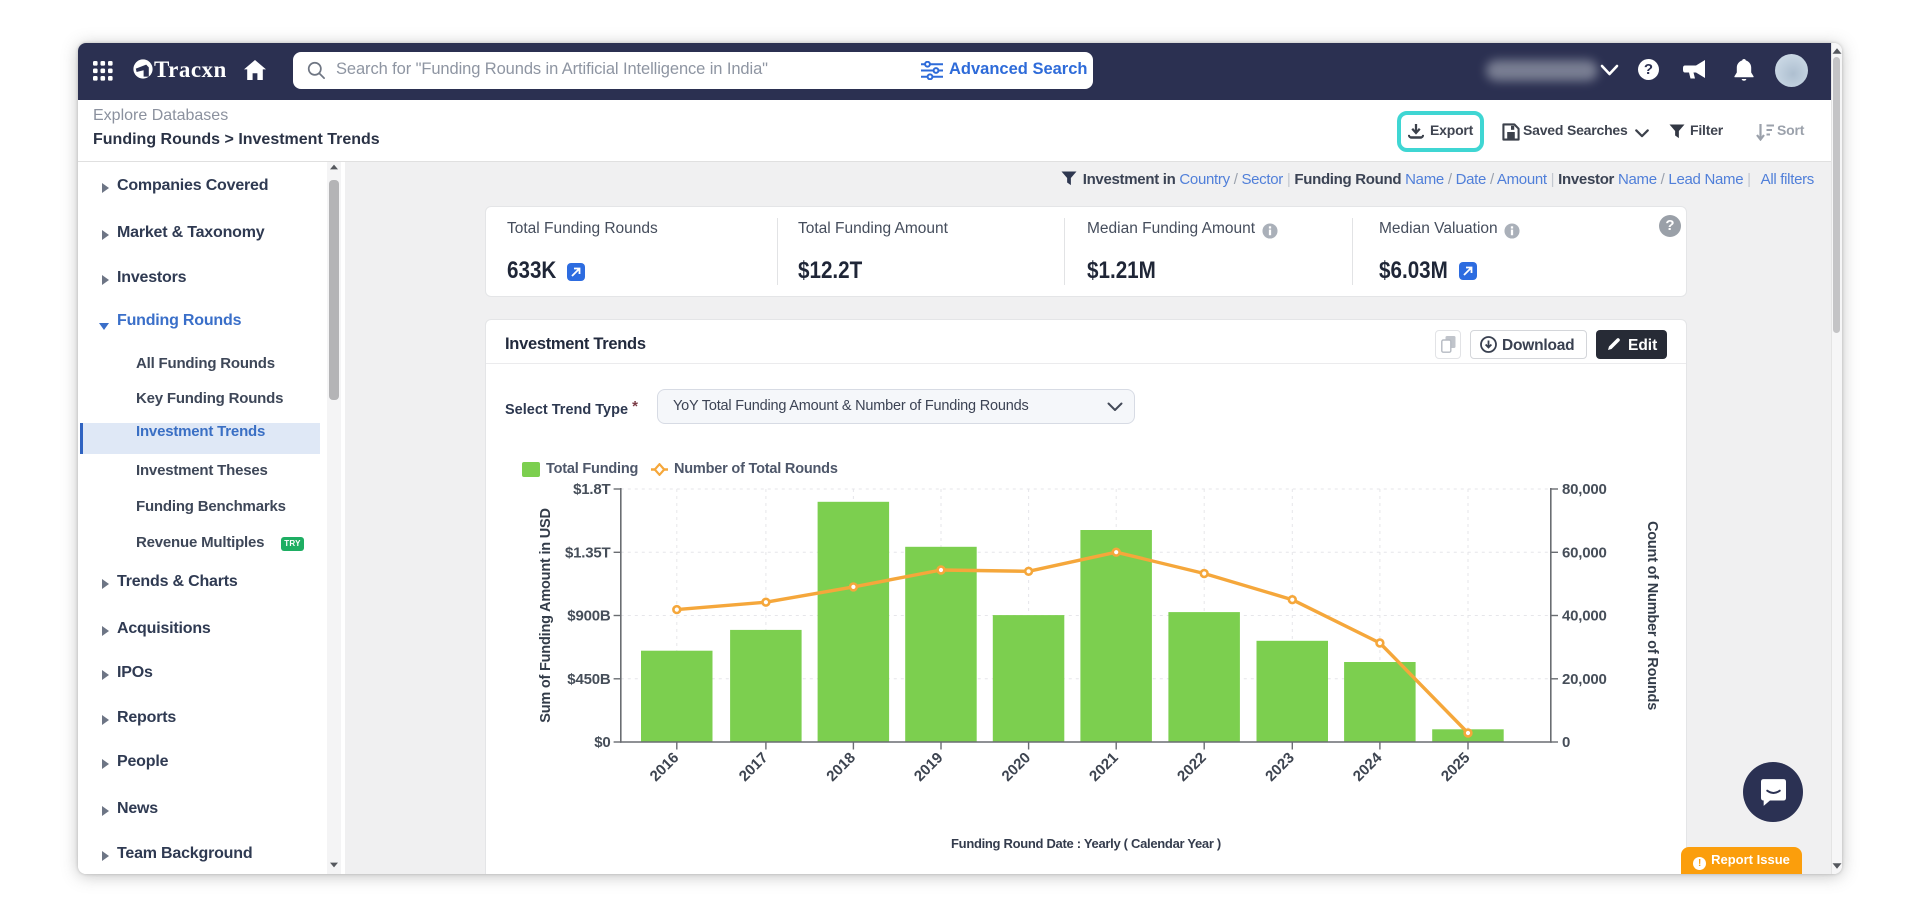 This screenshot has height=917, width=1920. I want to click on svg-text: 40,000, so click(1584, 616).